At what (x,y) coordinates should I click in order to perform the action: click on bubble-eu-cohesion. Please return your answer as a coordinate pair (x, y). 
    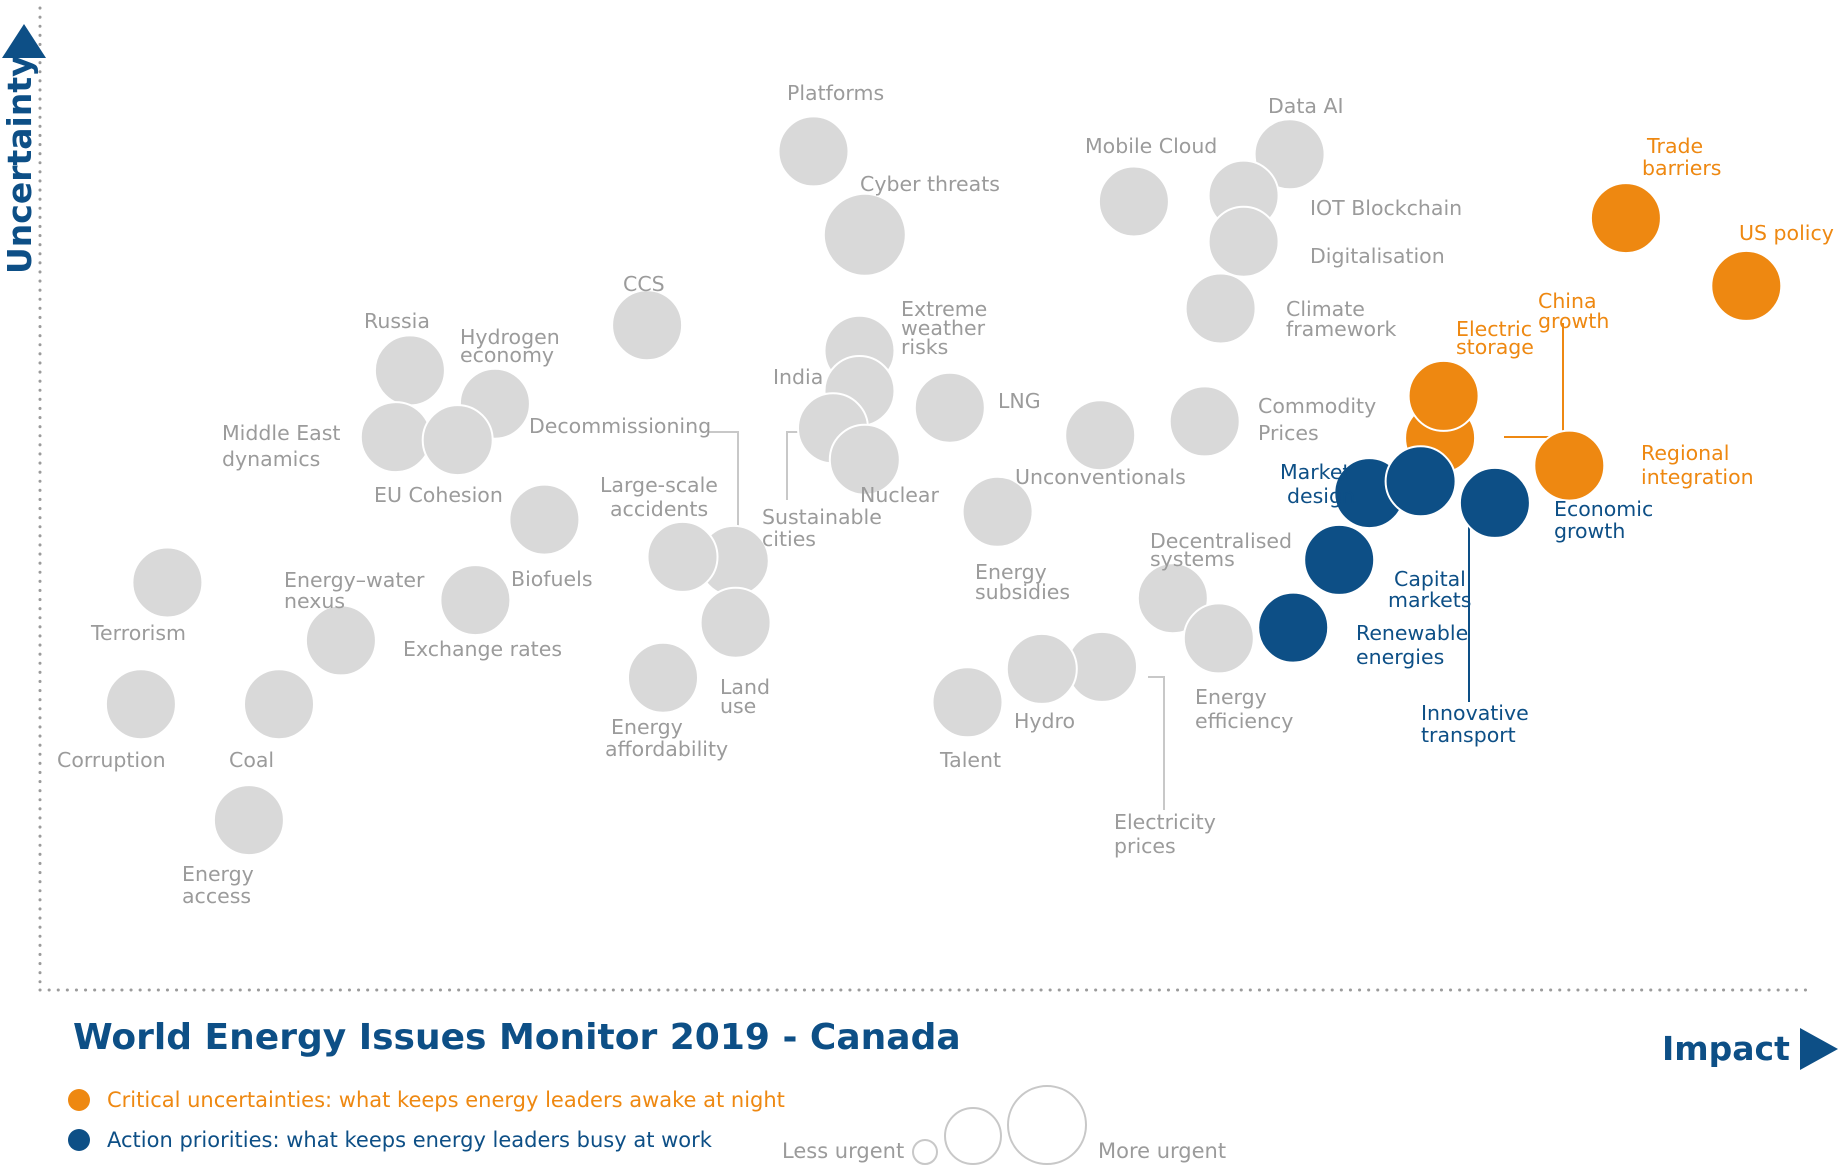
    Looking at the image, I should click on (457, 440).